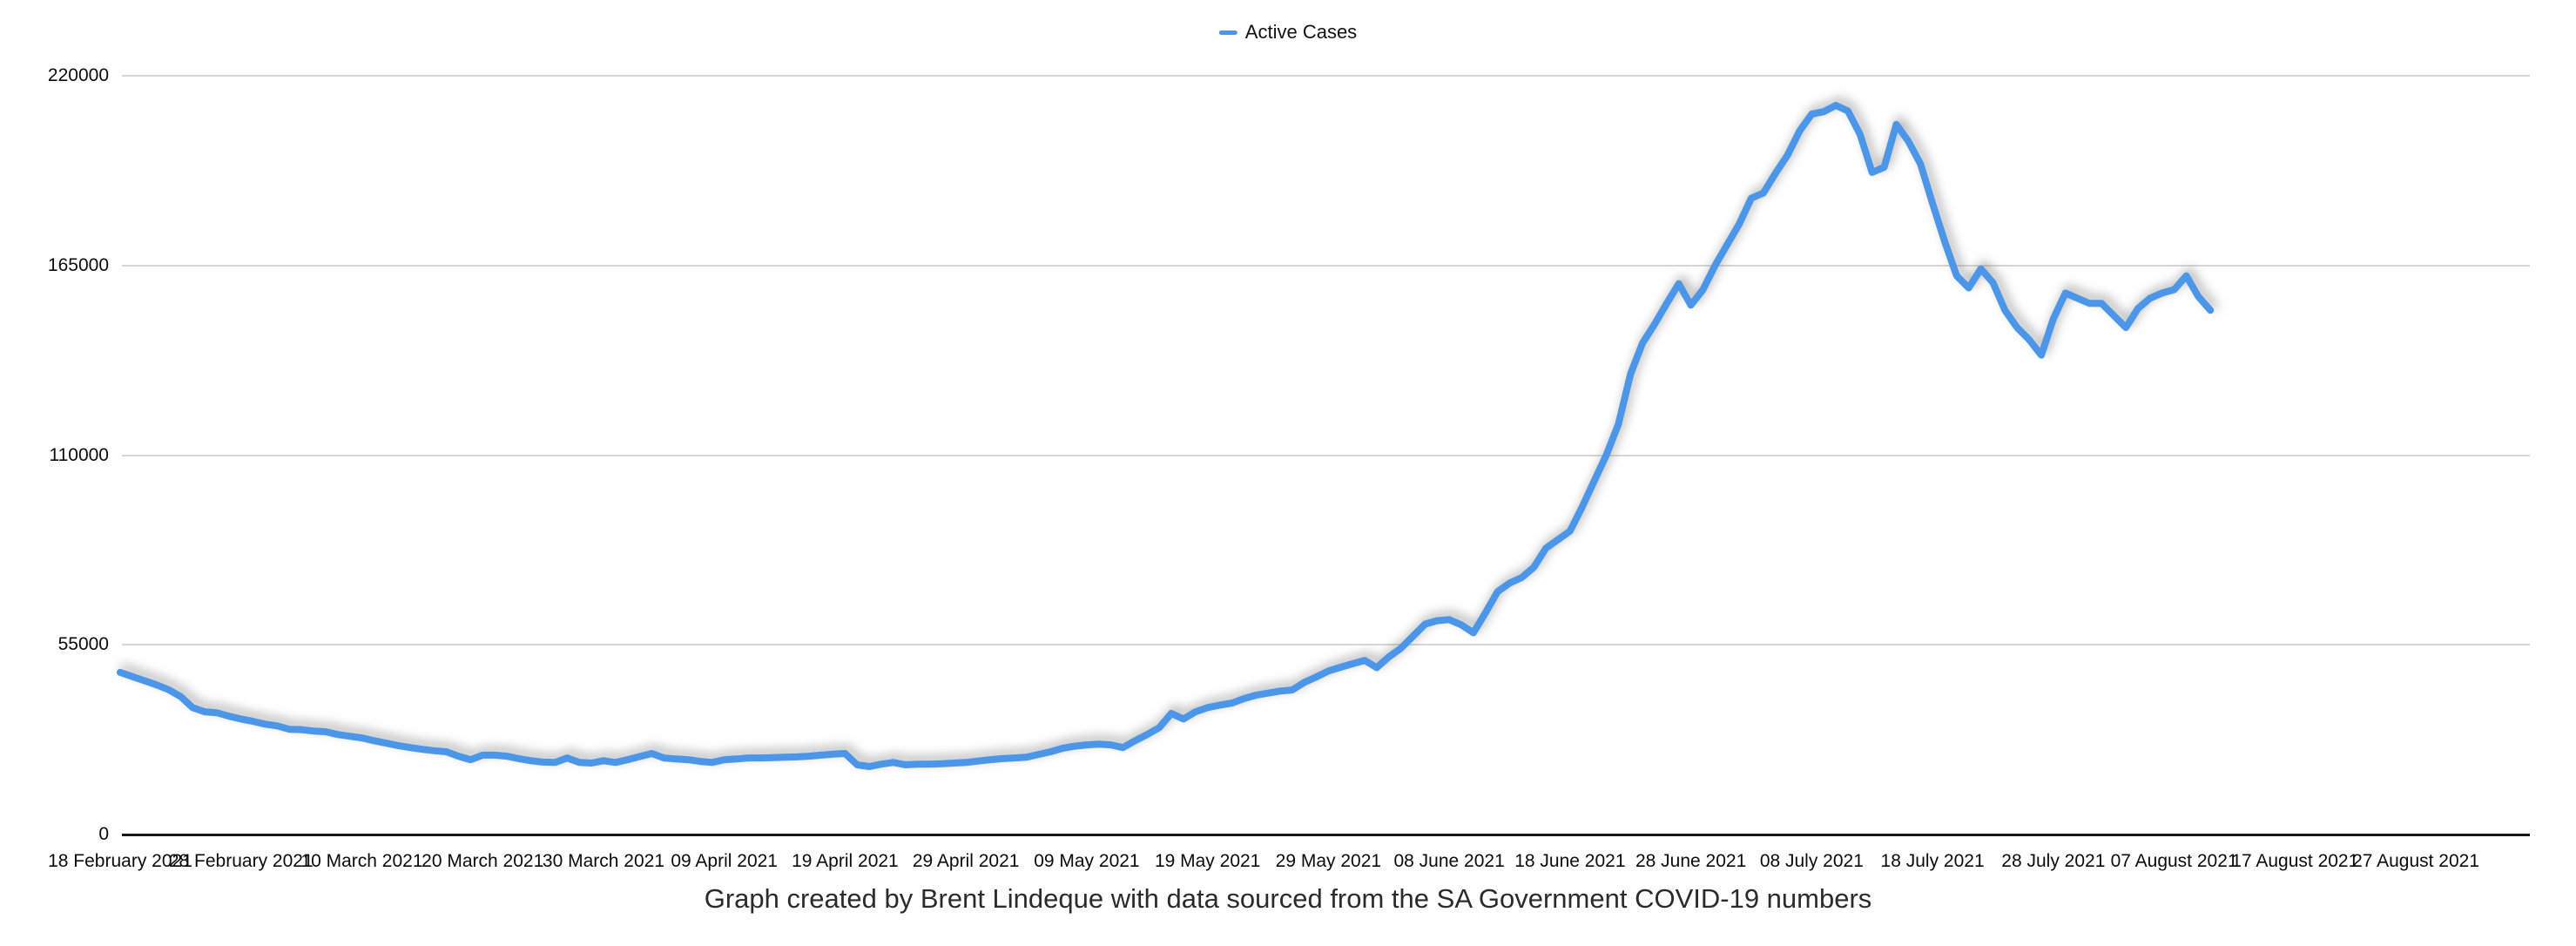 The width and height of the screenshot is (2576, 946). I want to click on legend: Active Cases, so click(1288, 32).